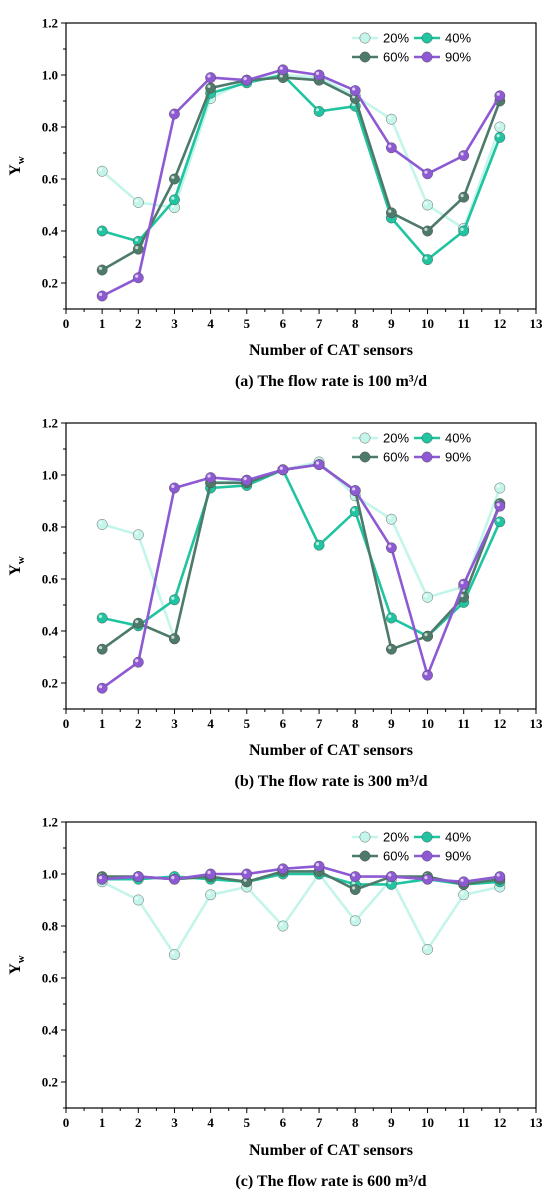 The width and height of the screenshot is (550, 1204). Describe the element at coordinates (391, 723) in the screenshot. I see `x-tick-label: 9` at that location.